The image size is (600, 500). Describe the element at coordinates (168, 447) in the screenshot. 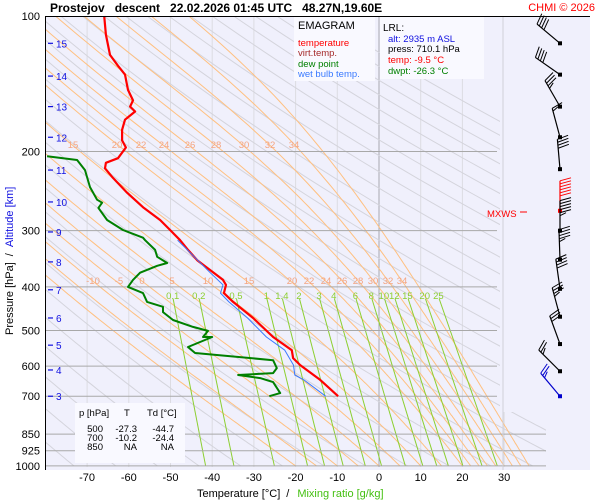

I see `table-cell-td: NA` at that location.